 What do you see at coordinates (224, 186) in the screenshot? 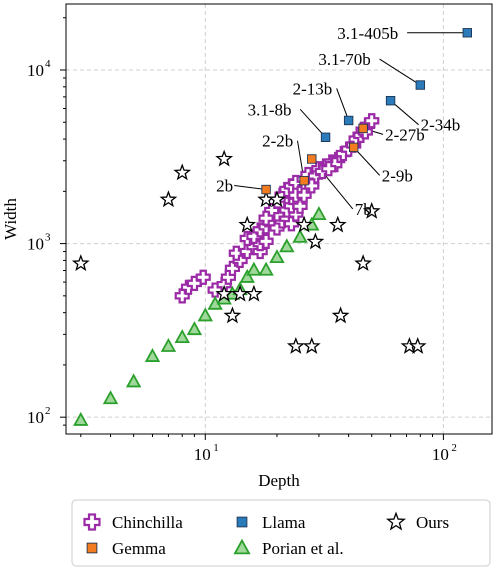
I see `annotation-label: 2b` at bounding box center [224, 186].